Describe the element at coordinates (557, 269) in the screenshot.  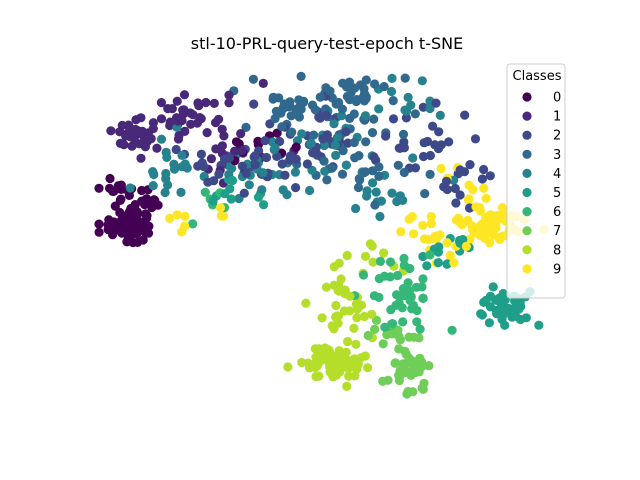
I see `legend-label-9: 9` at that location.